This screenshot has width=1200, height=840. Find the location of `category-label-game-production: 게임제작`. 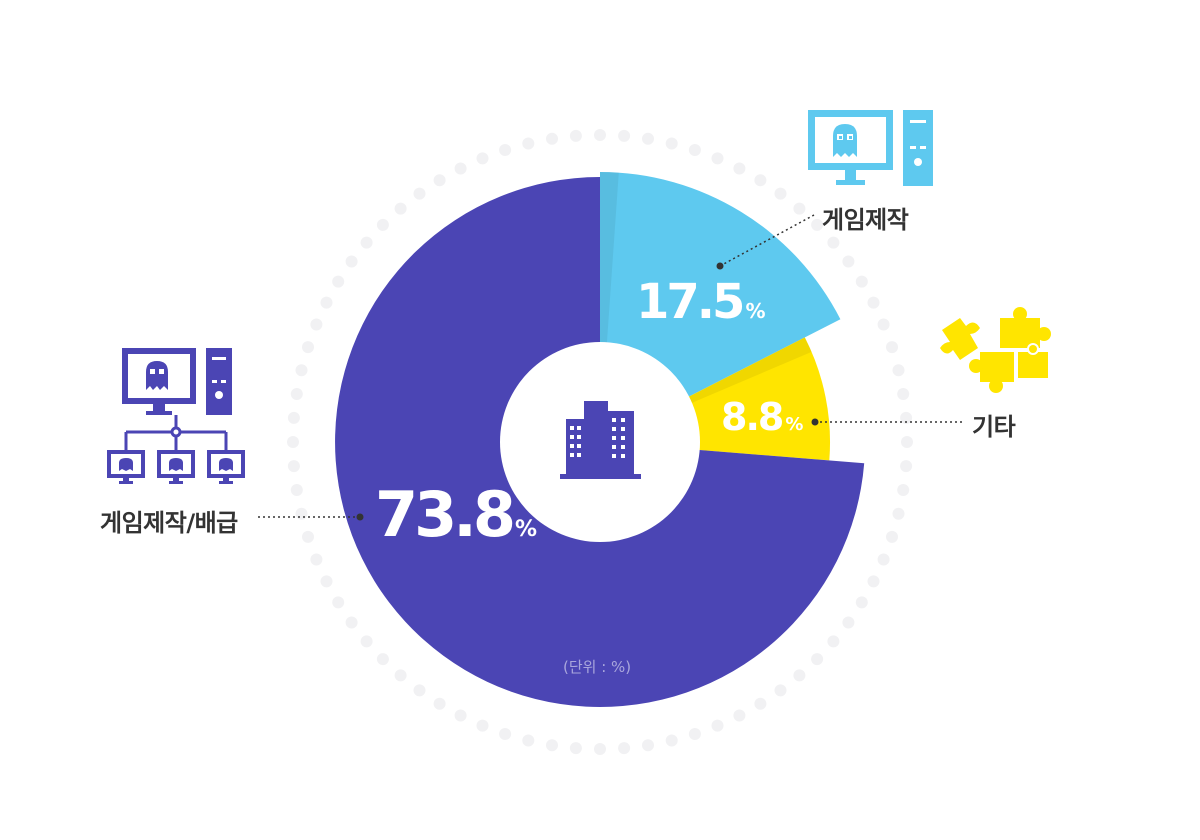

category-label-game-production: 게임제작 is located at coordinates (865, 220).